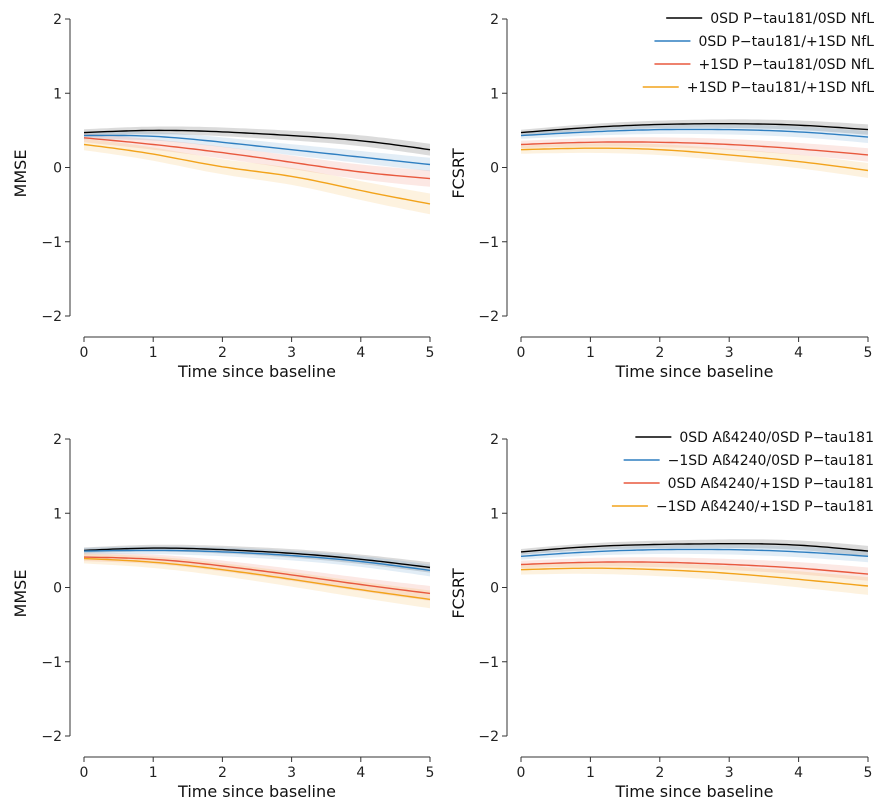 This screenshot has height=798, width=879. Describe the element at coordinates (786, 65) in the screenshot. I see `legend-label: +1SD P−tau181/0SD NfL` at that location.